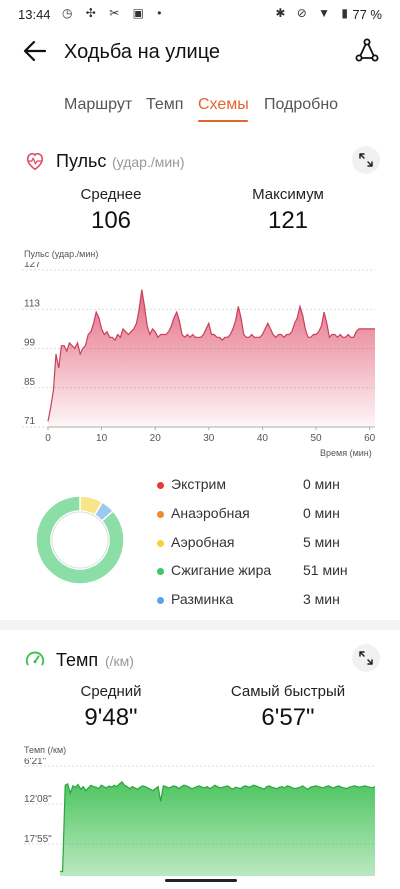 This screenshot has height=889, width=400. What do you see at coordinates (30, 343) in the screenshot?
I see `y-tick-label: 99` at bounding box center [30, 343].